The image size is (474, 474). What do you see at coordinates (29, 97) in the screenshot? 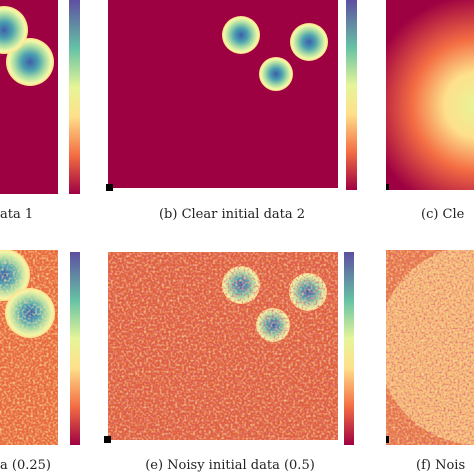
I see `panel-a` at bounding box center [29, 97].